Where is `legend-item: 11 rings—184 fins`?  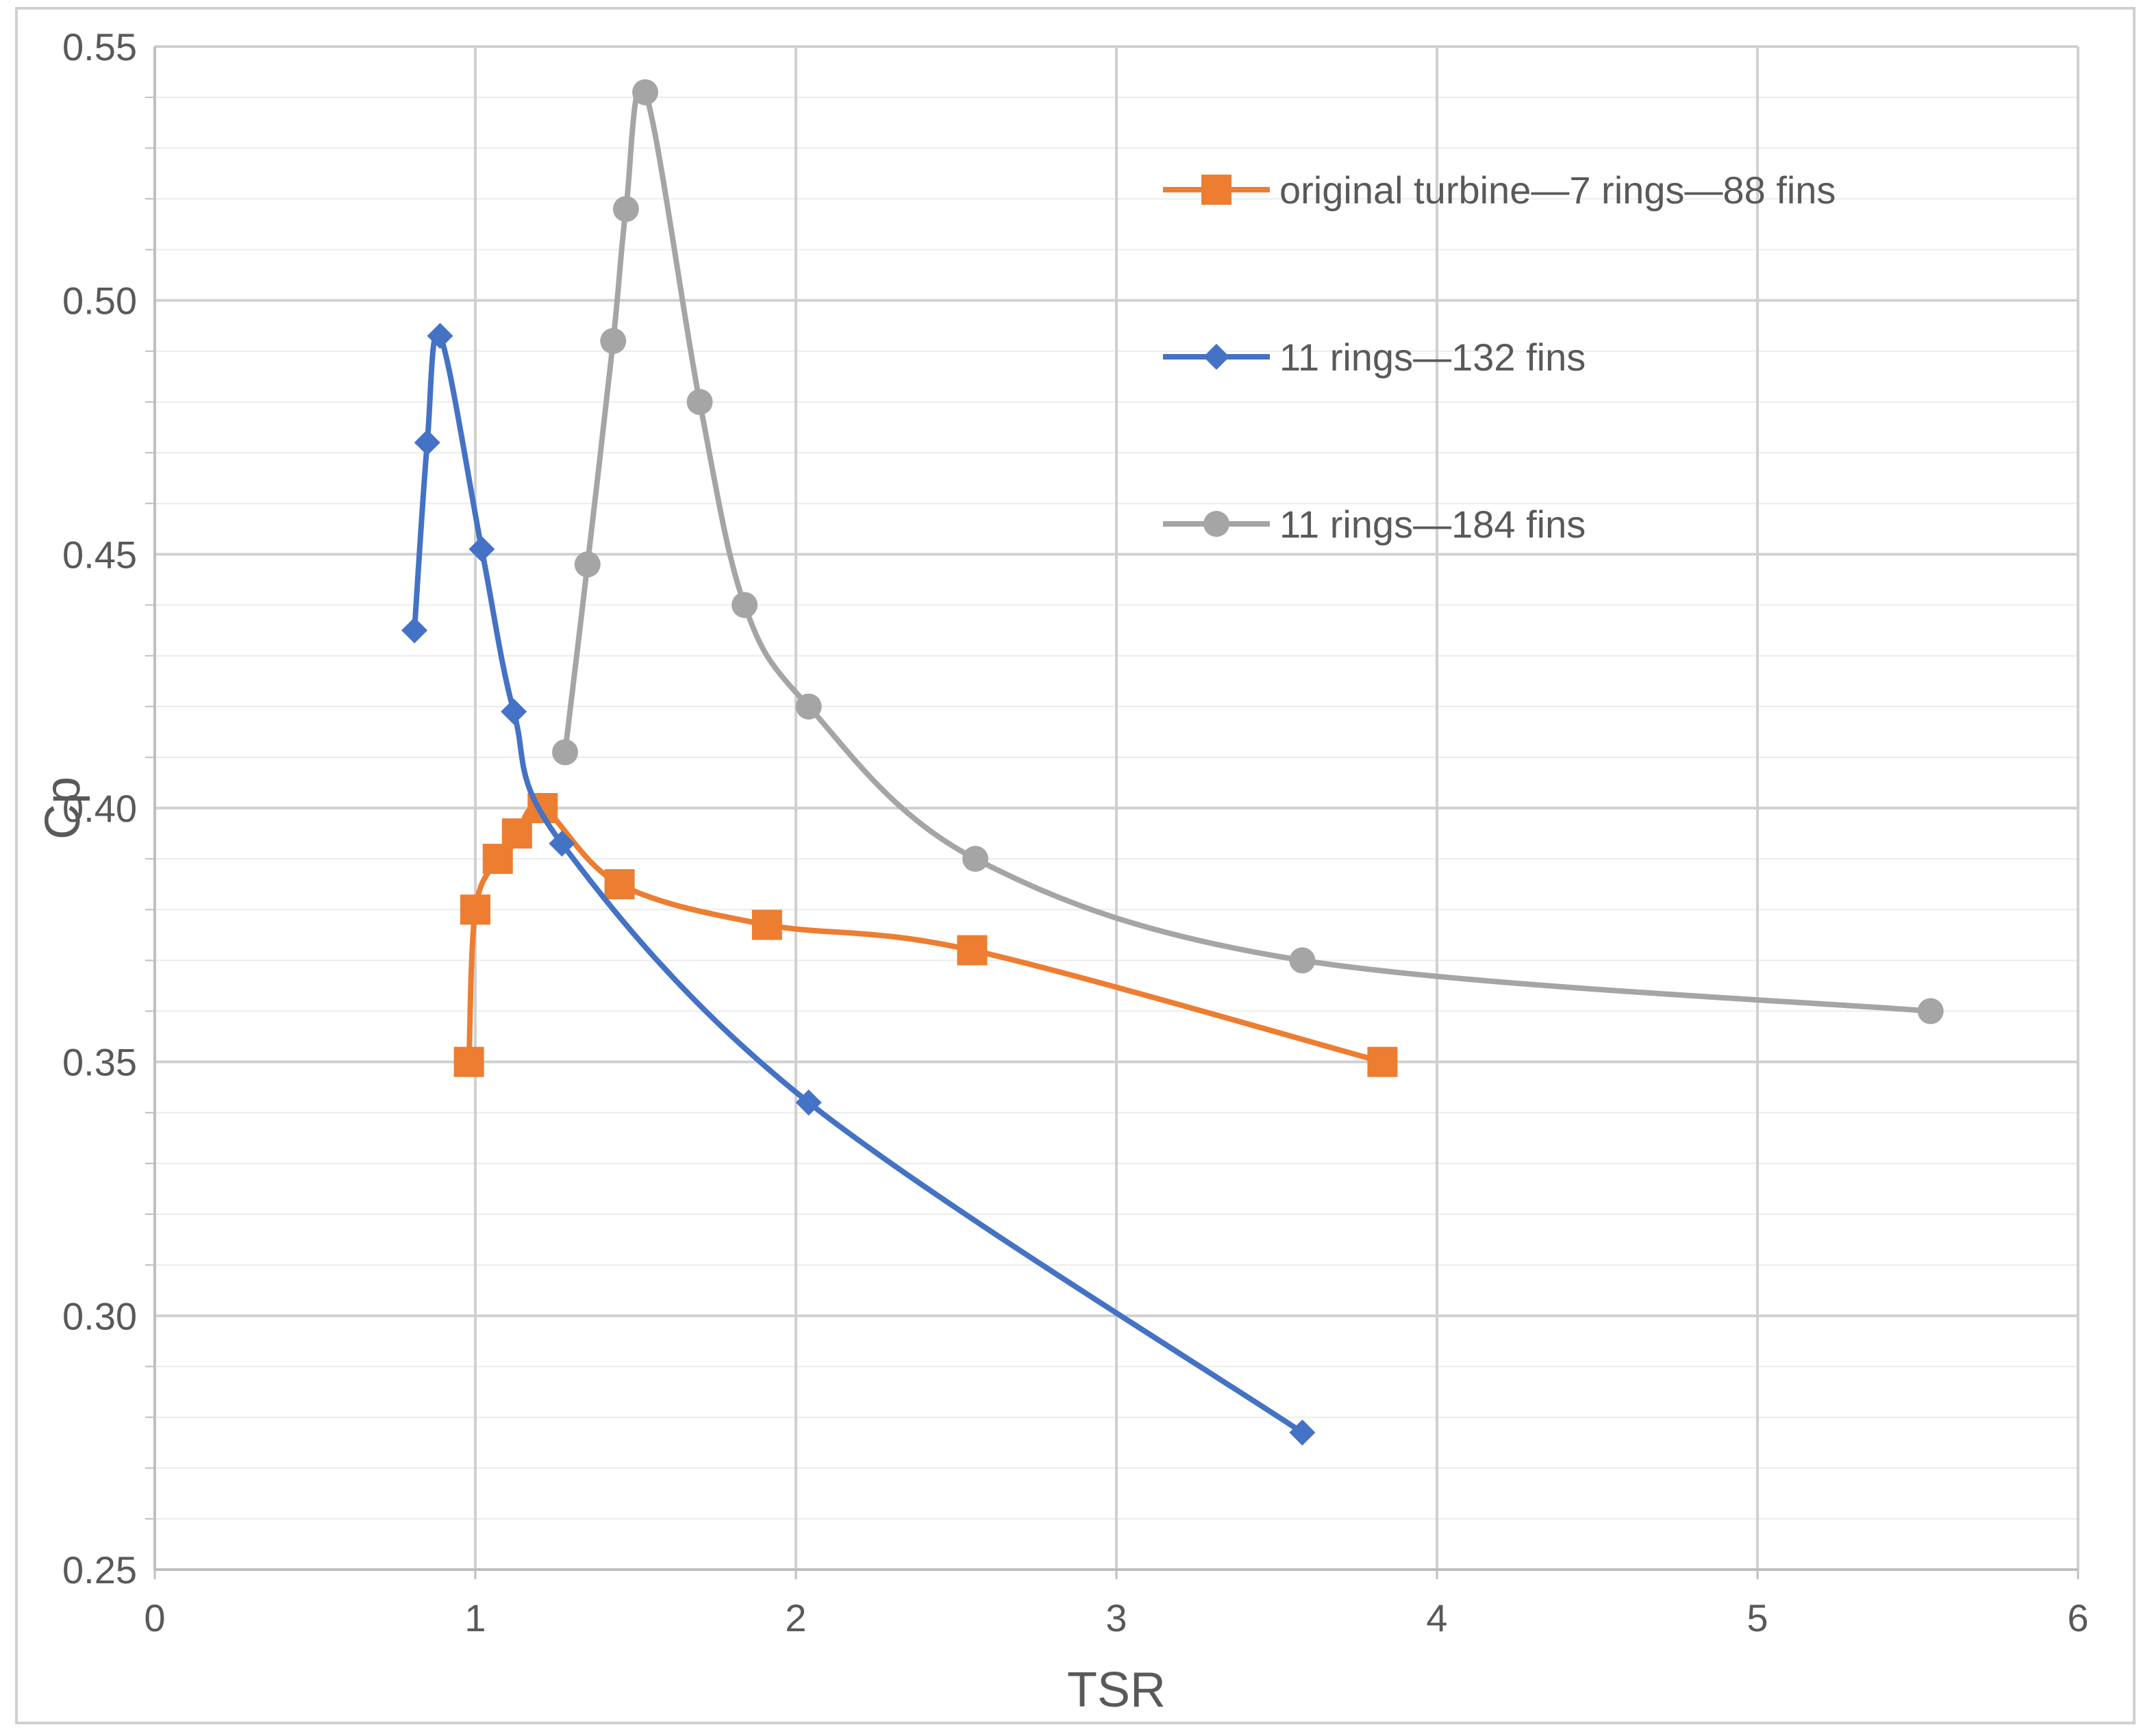 legend-item: 11 rings—184 fins is located at coordinates (1374, 524).